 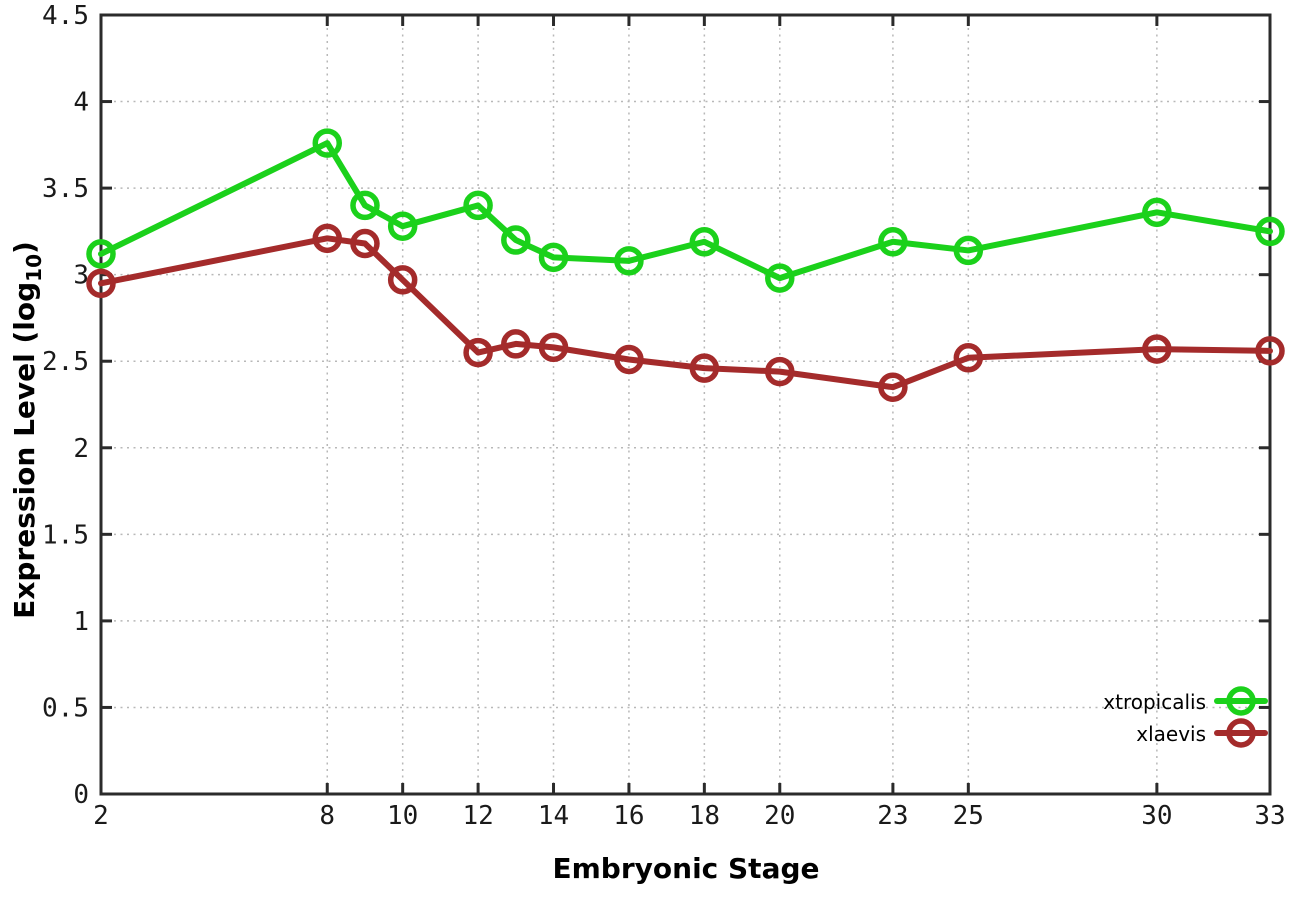 I want to click on x-tick-label: 16, so click(x=628, y=816).